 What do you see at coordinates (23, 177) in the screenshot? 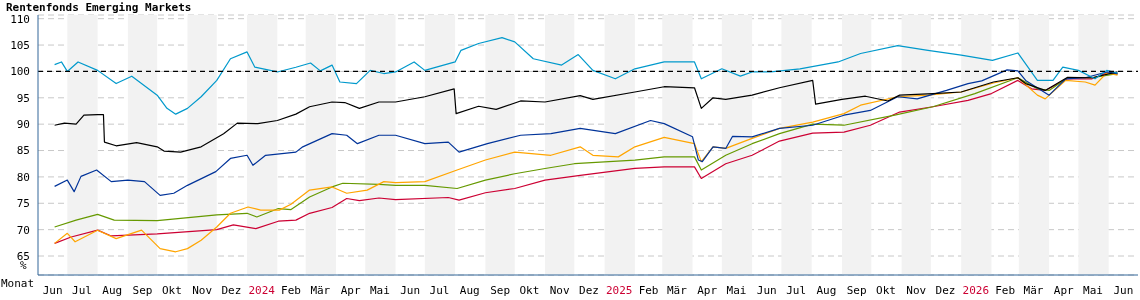
I see `y-tick-label: 80` at bounding box center [23, 177].